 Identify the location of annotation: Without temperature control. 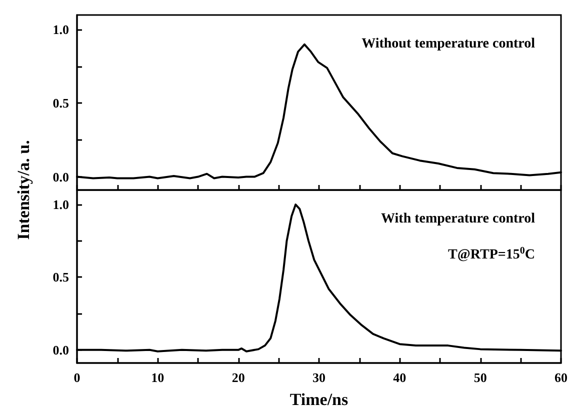
(449, 44).